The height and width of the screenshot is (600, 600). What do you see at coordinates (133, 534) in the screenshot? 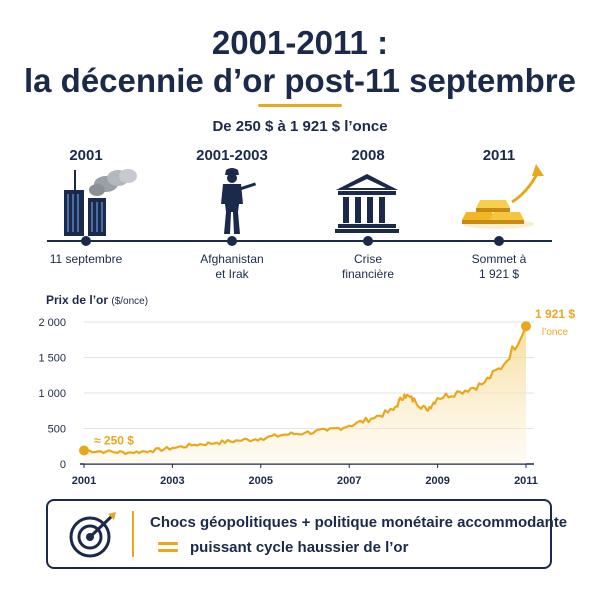
I see `summary-divider` at bounding box center [133, 534].